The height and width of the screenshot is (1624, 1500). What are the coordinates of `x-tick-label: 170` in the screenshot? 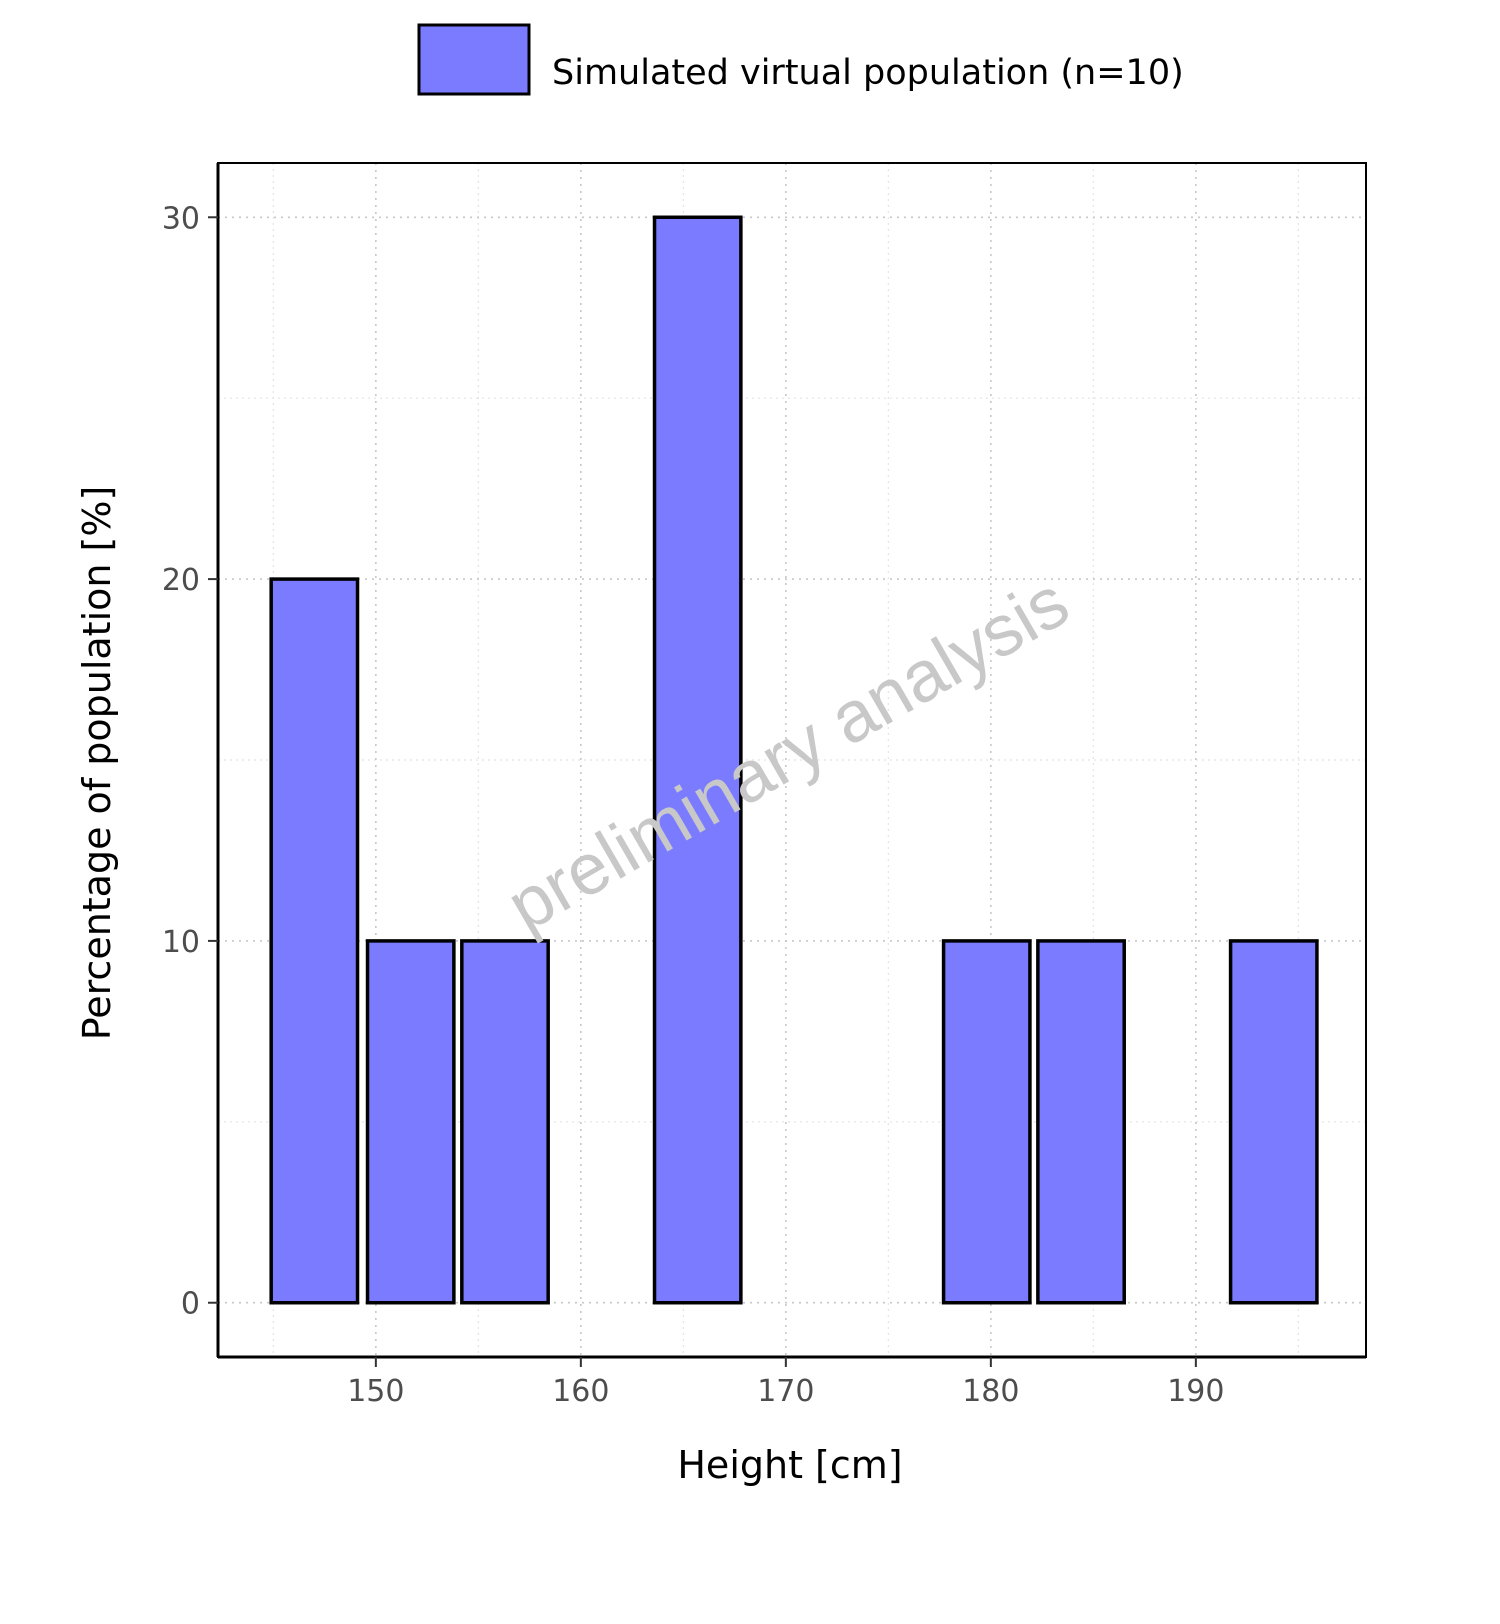 It's located at (785, 1391).